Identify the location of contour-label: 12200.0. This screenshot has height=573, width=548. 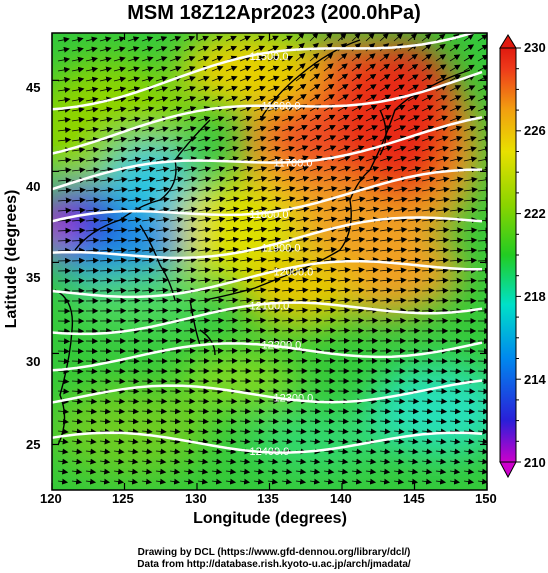
(282, 346).